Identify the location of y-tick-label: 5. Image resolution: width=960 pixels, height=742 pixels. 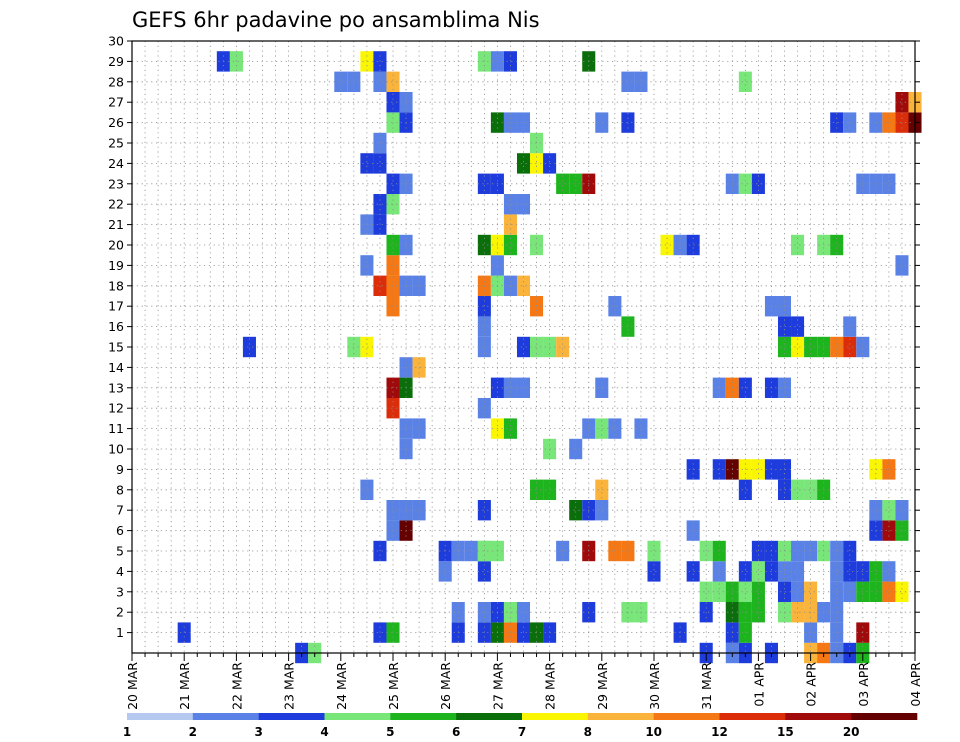
(120, 551).